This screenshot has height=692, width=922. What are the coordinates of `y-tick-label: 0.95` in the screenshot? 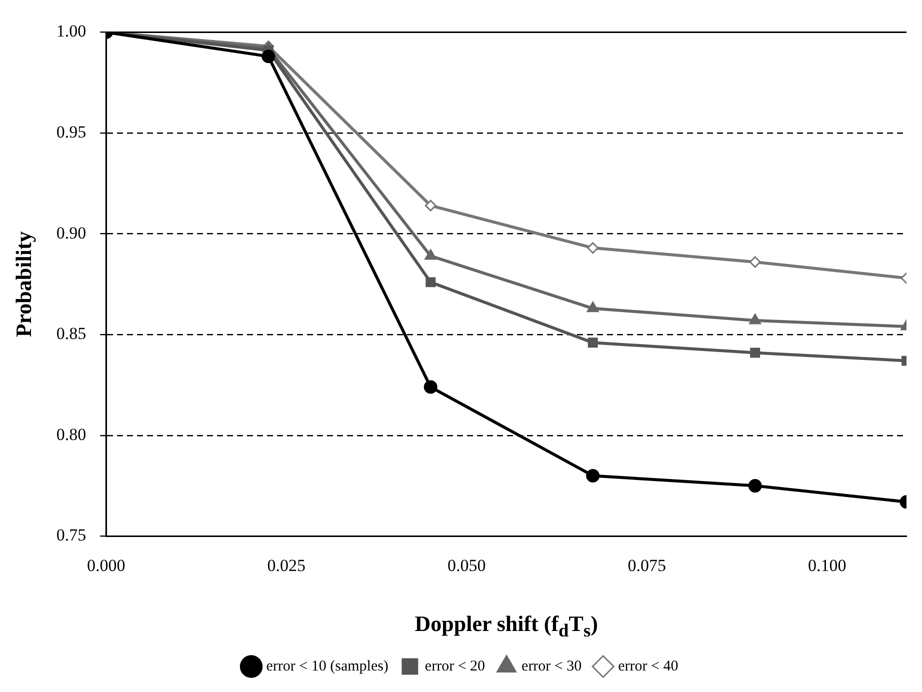 It's located at (71, 132).